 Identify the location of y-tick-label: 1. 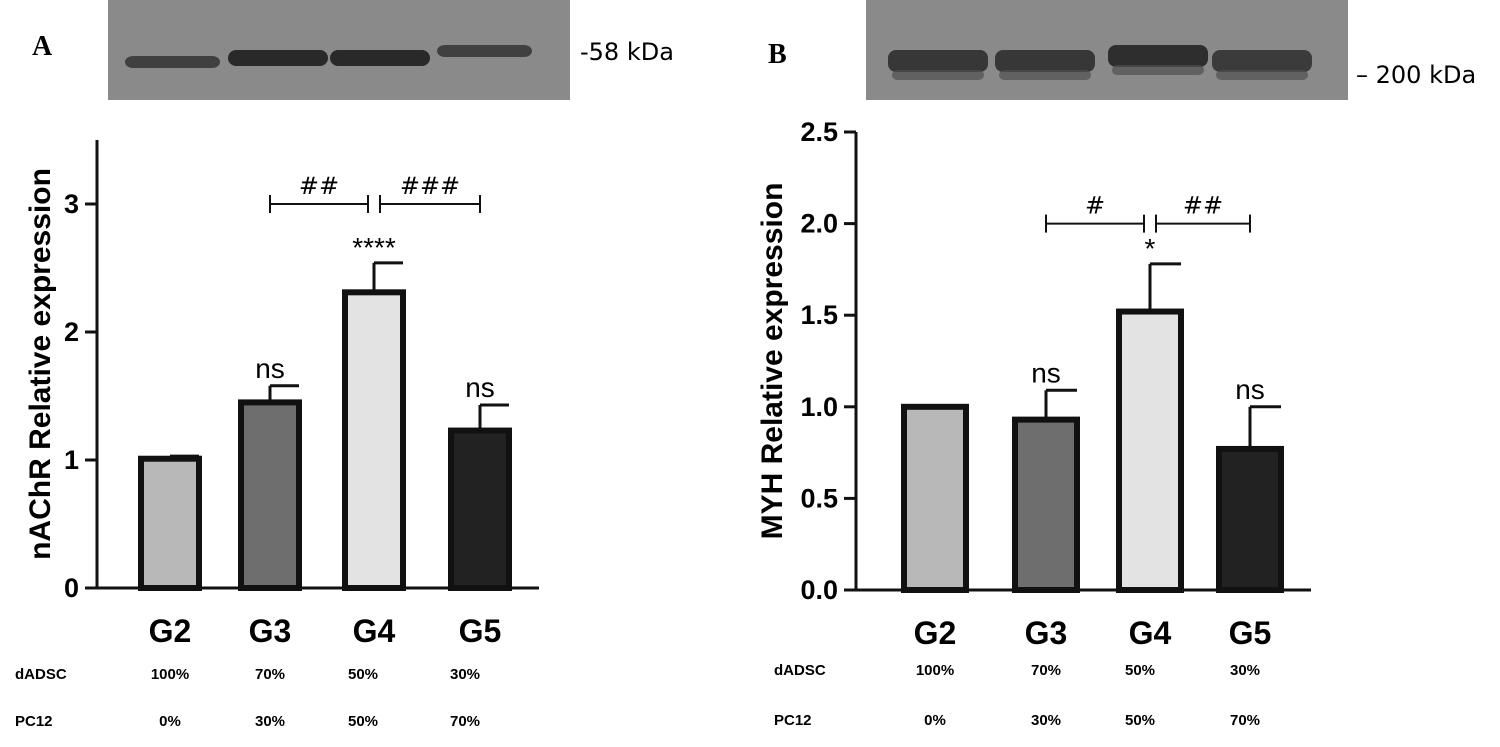
(71, 460).